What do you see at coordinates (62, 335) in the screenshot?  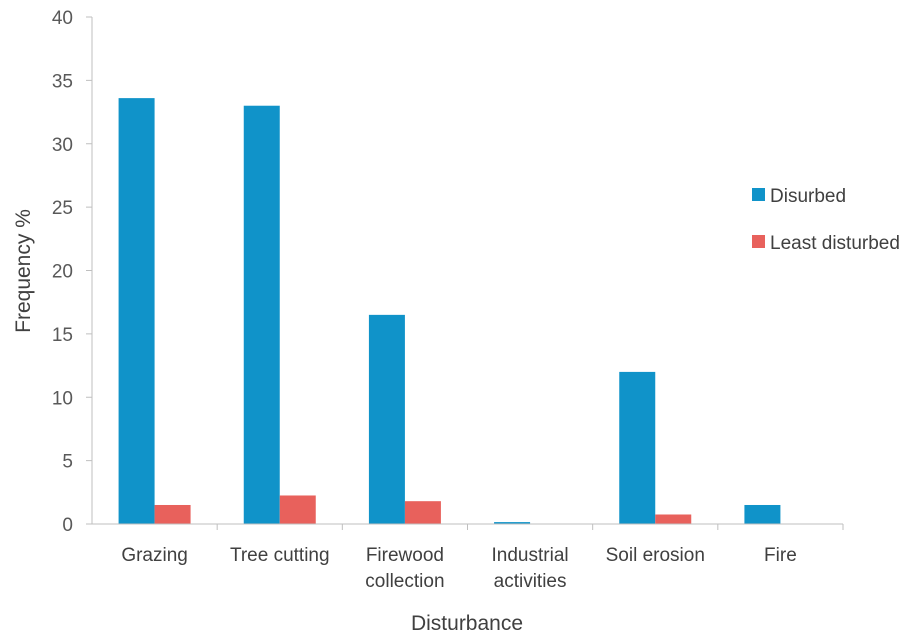 I see `y-tick-label: 15` at bounding box center [62, 335].